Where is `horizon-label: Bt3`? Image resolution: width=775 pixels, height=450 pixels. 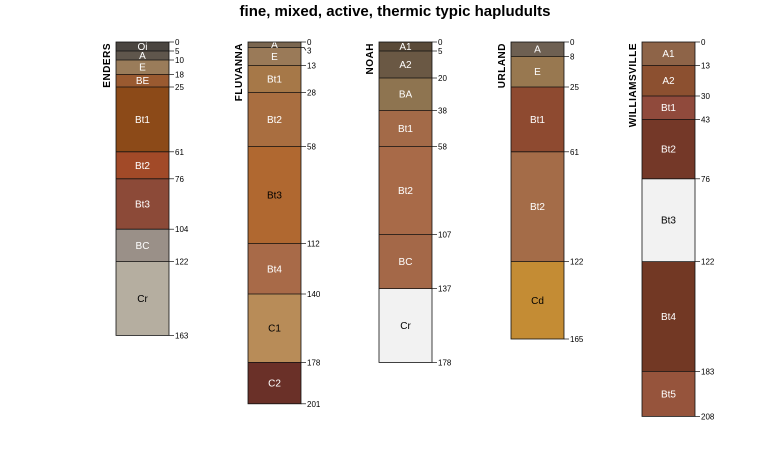 horizon-label: Bt3 is located at coordinates (668, 221).